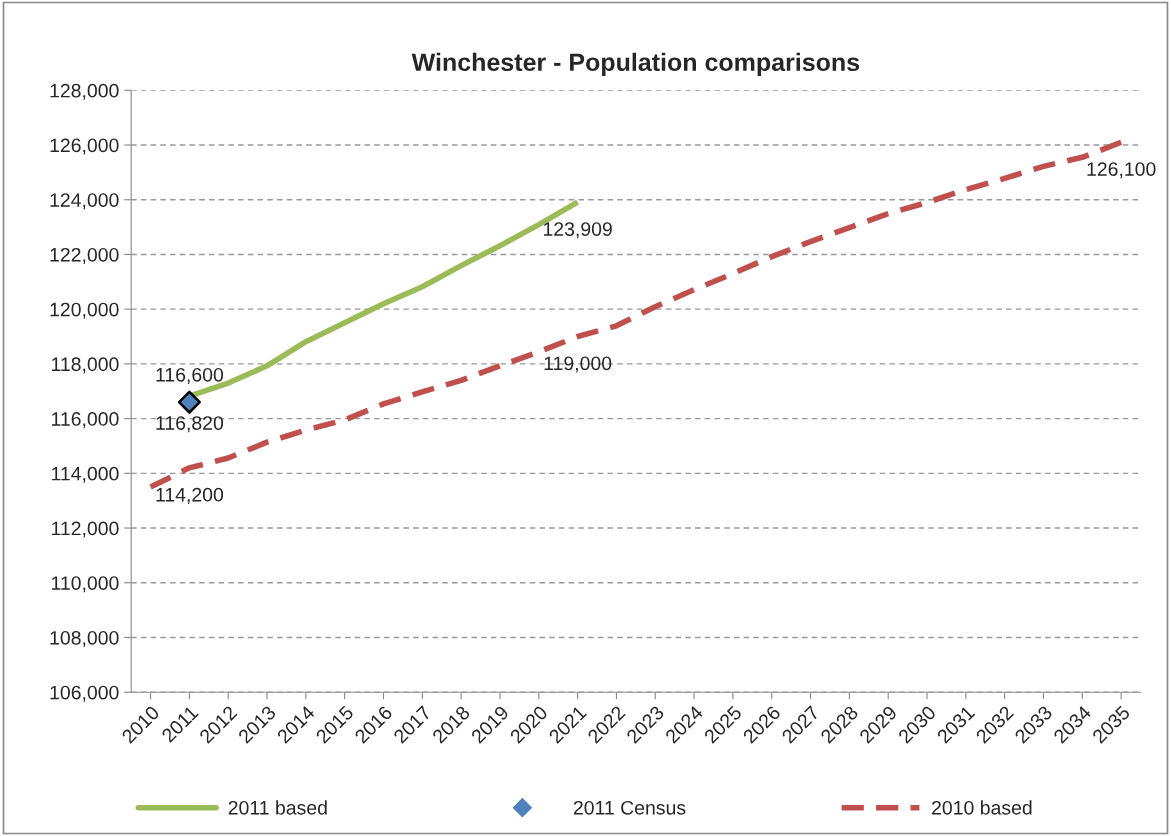  I want to click on y-tick-label: 128,000, so click(84, 91).